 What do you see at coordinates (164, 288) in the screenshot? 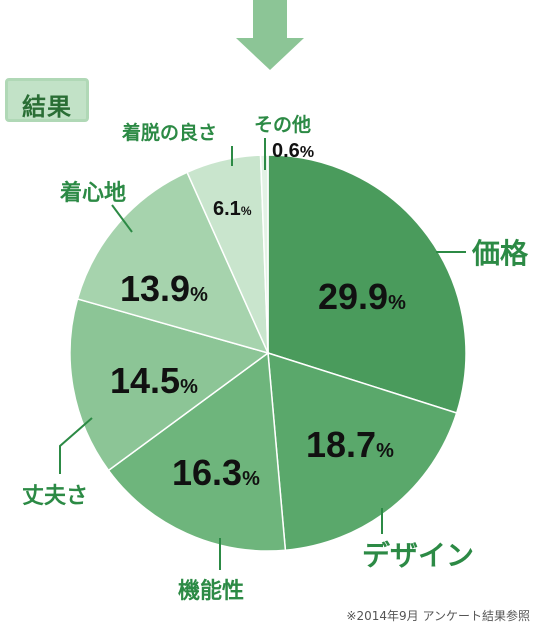
I see `pct-comfort: 13.9%` at bounding box center [164, 288].